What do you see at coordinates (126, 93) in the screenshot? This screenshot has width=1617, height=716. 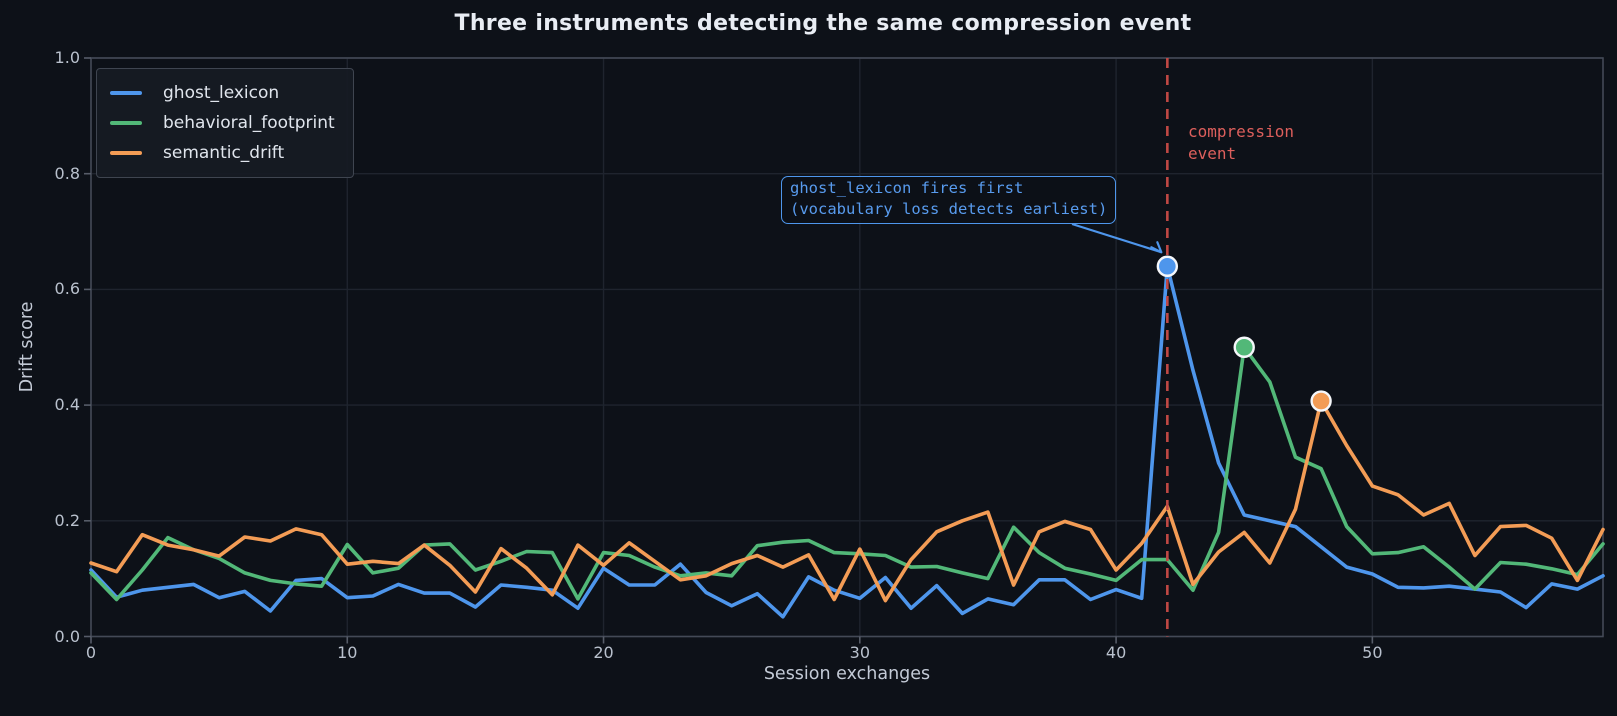 I see `legend-swatch-ghost_lexicon` at bounding box center [126, 93].